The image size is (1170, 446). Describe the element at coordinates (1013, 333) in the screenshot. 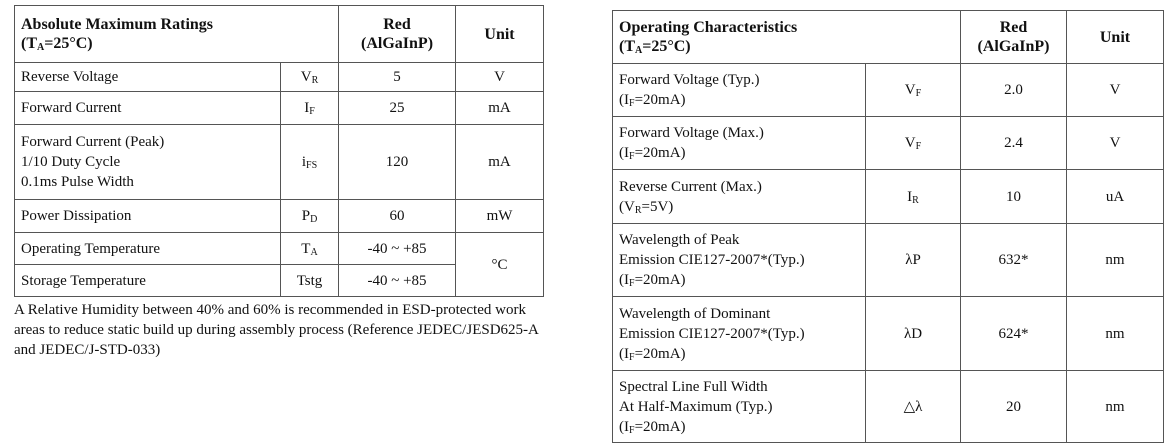

I see `value: 624*` at that location.